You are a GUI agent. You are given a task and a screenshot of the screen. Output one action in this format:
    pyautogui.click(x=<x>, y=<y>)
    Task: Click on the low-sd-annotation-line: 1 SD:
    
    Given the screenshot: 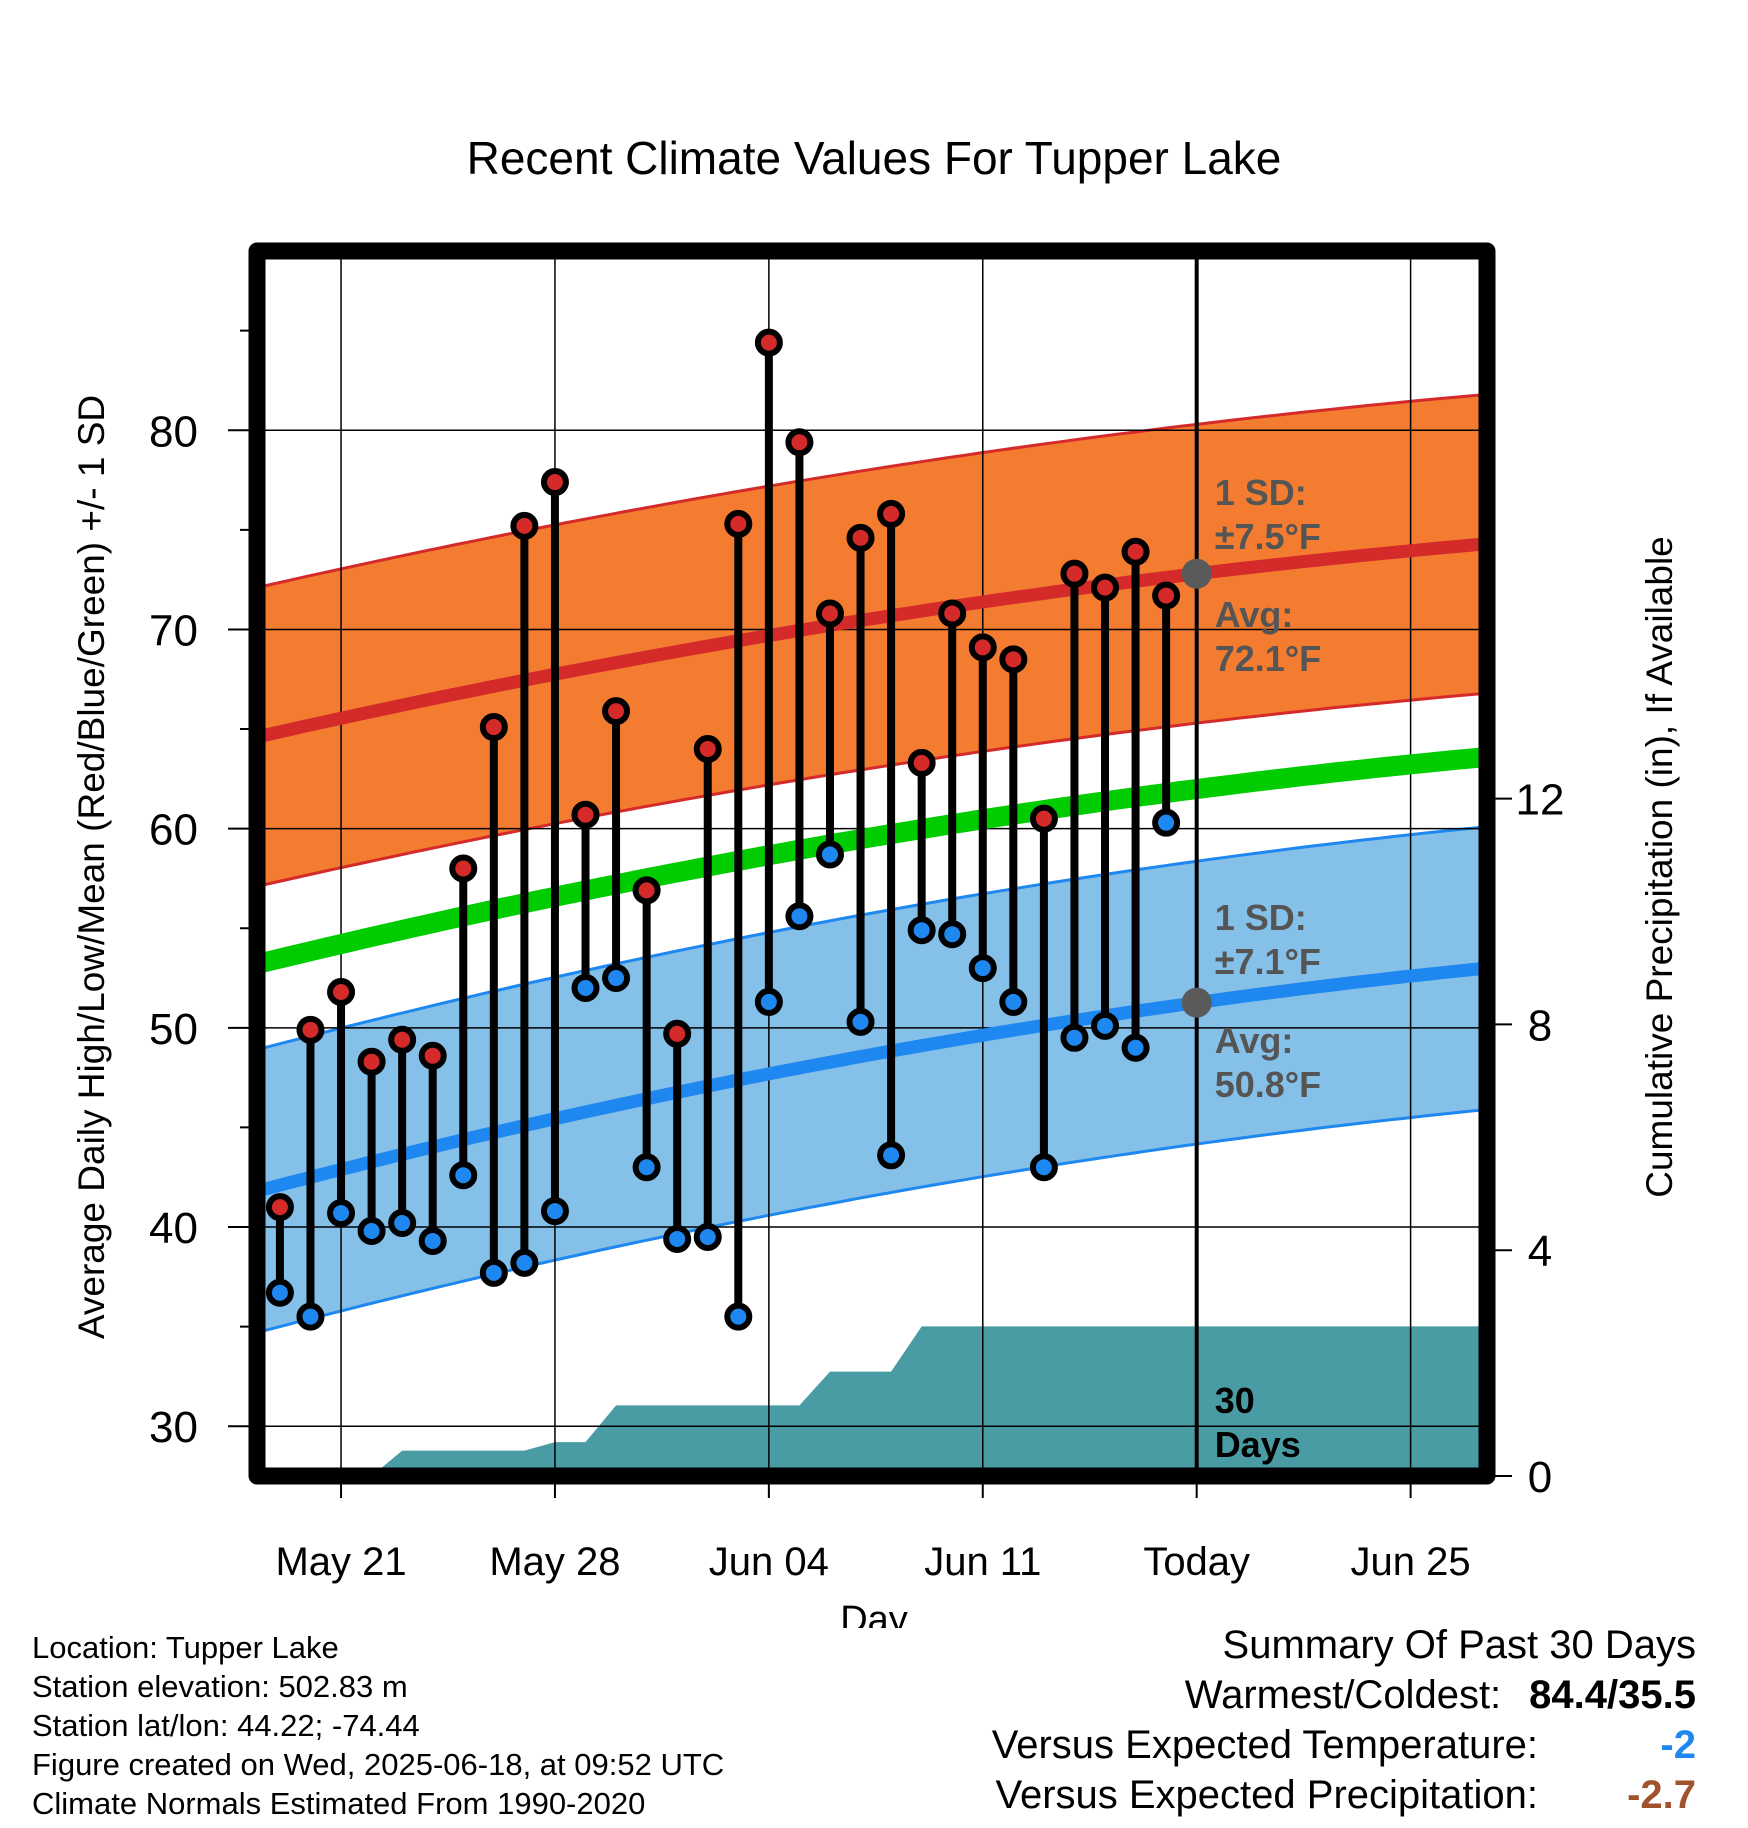 What is the action you would take?
    pyautogui.click(x=1261, y=917)
    